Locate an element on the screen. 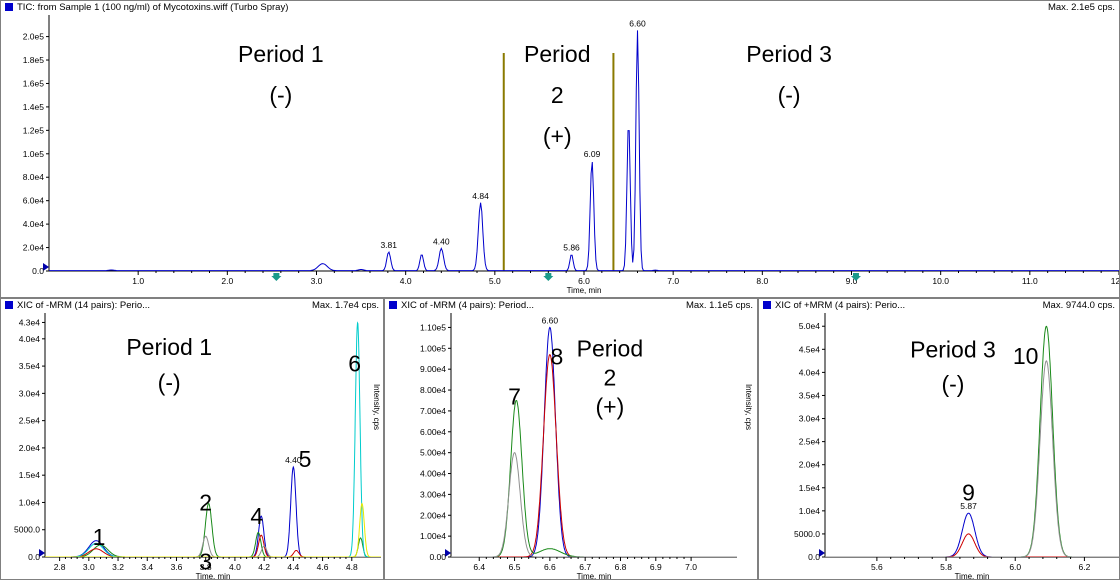 The image size is (1120, 580). x-tick-label: 3.8 is located at coordinates (206, 567).